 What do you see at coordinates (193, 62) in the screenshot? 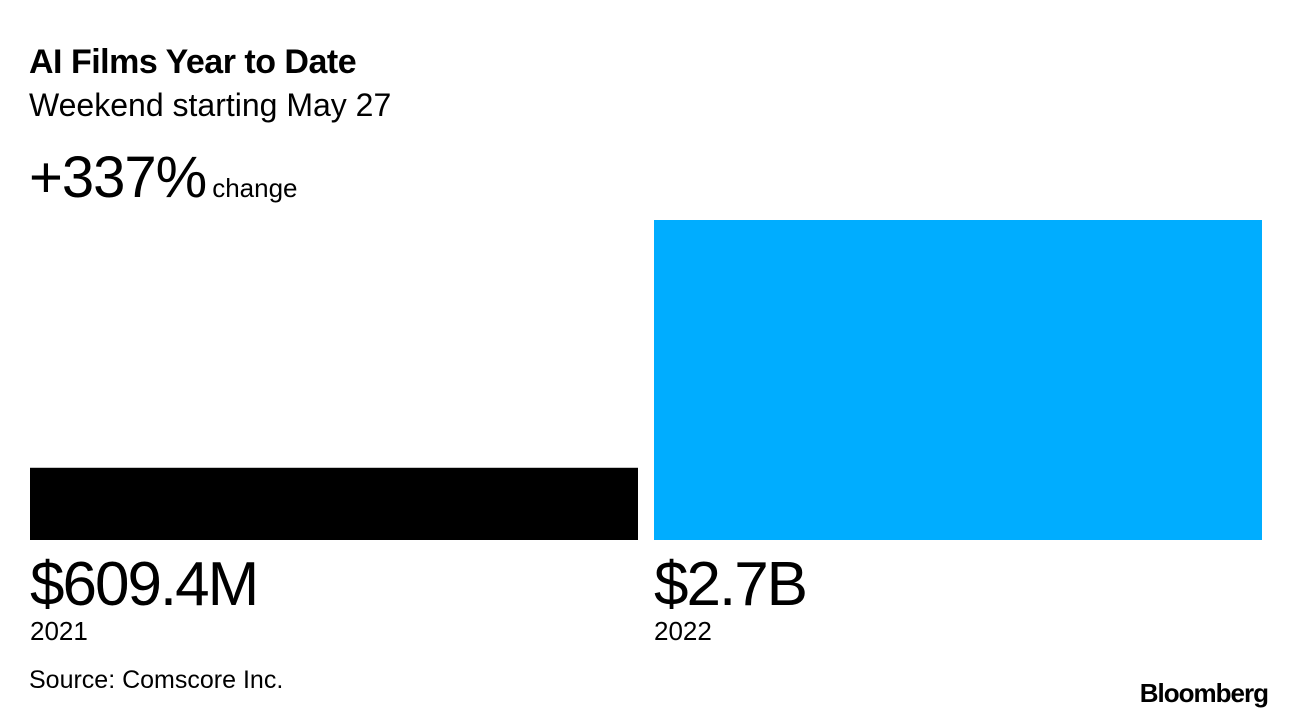
I see `chart-title: AI Films Year to Date` at bounding box center [193, 62].